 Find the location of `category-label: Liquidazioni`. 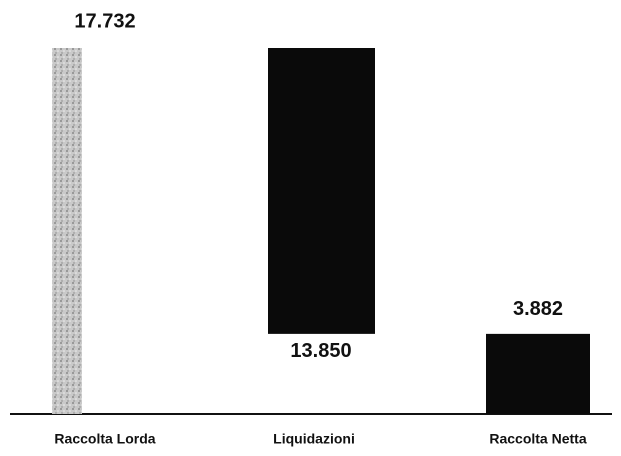

category-label: Liquidazioni is located at coordinates (314, 439).